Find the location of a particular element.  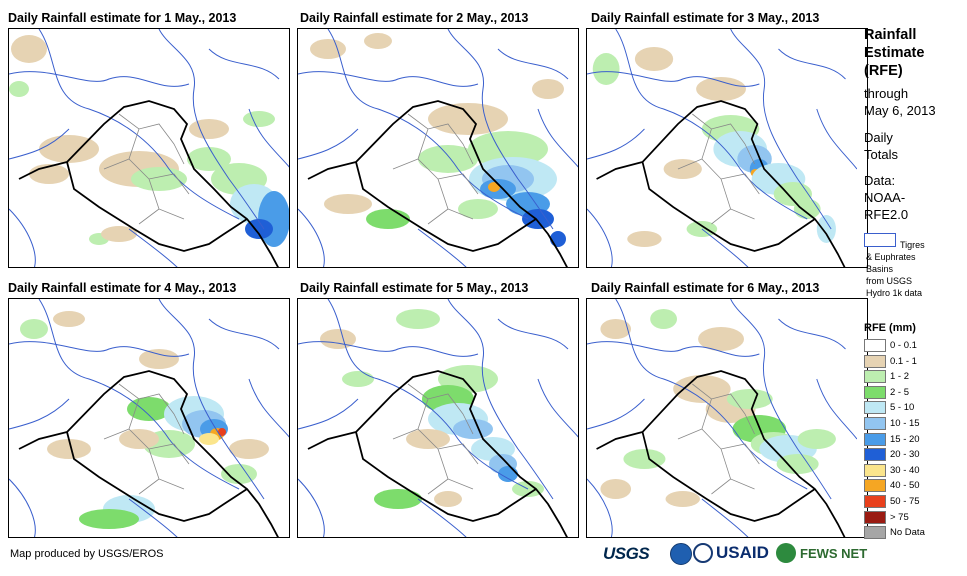

panel-title-1: Daily Rainfall estimate for 1 May., 2013 is located at coordinates (122, 18).